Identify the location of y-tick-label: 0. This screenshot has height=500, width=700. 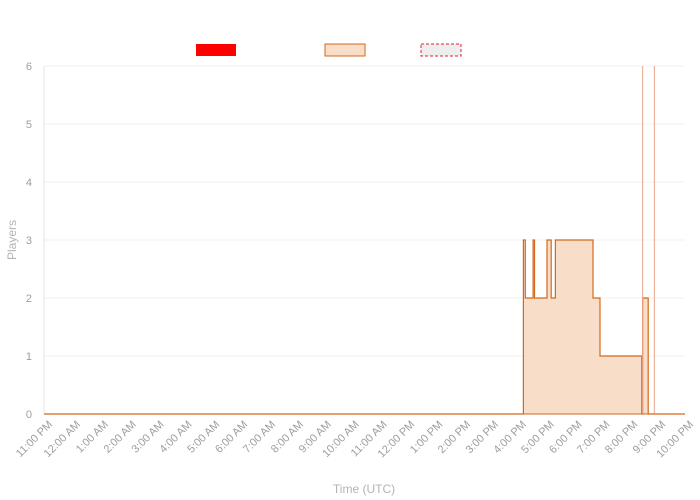
(29, 415).